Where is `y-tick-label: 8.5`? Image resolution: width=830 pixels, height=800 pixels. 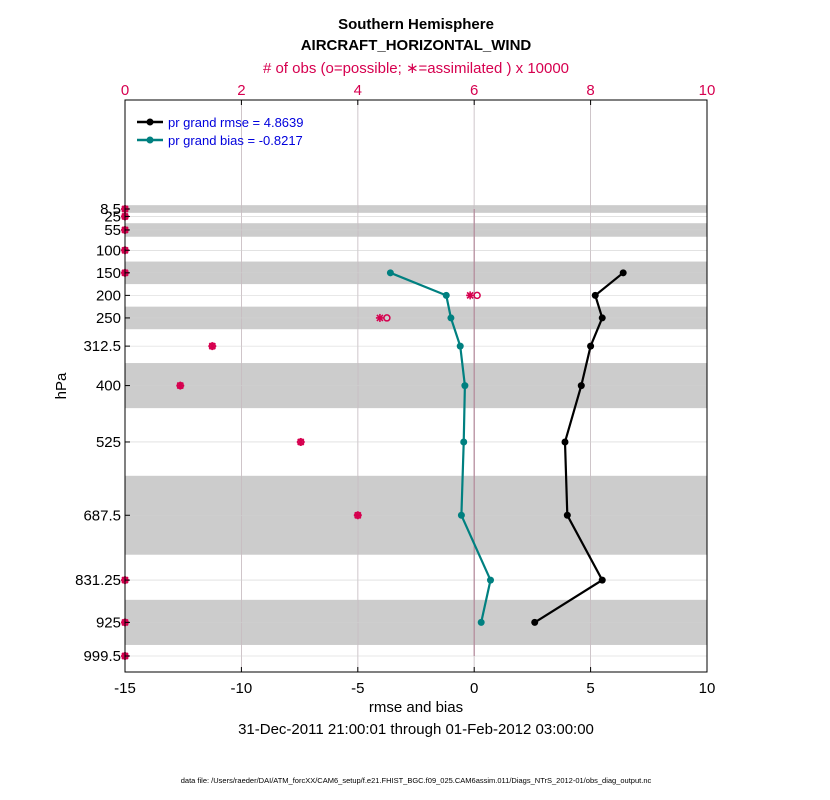 y-tick-label: 8.5 is located at coordinates (110, 209).